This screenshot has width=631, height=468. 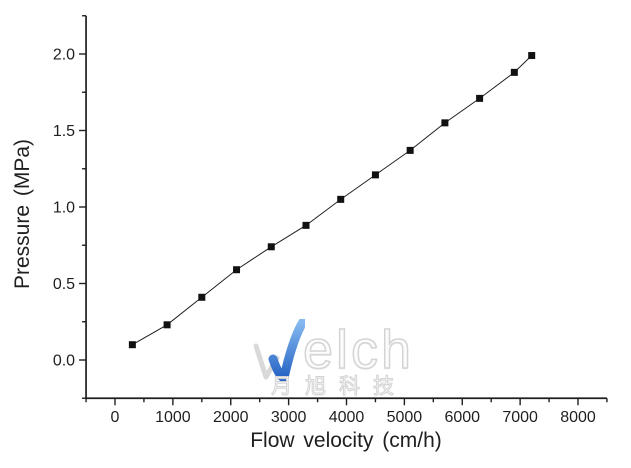 What do you see at coordinates (462, 417) in the screenshot?
I see `x-tick-label: 6000` at bounding box center [462, 417].